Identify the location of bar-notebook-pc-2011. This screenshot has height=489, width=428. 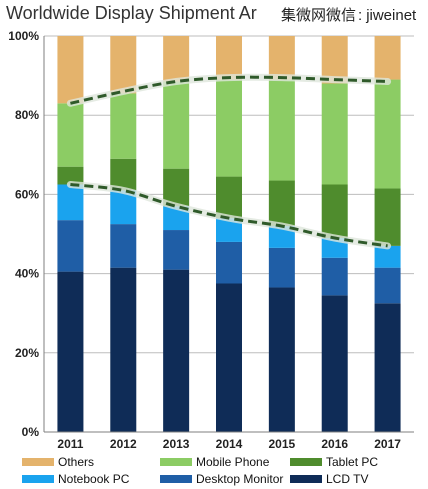
(70, 202).